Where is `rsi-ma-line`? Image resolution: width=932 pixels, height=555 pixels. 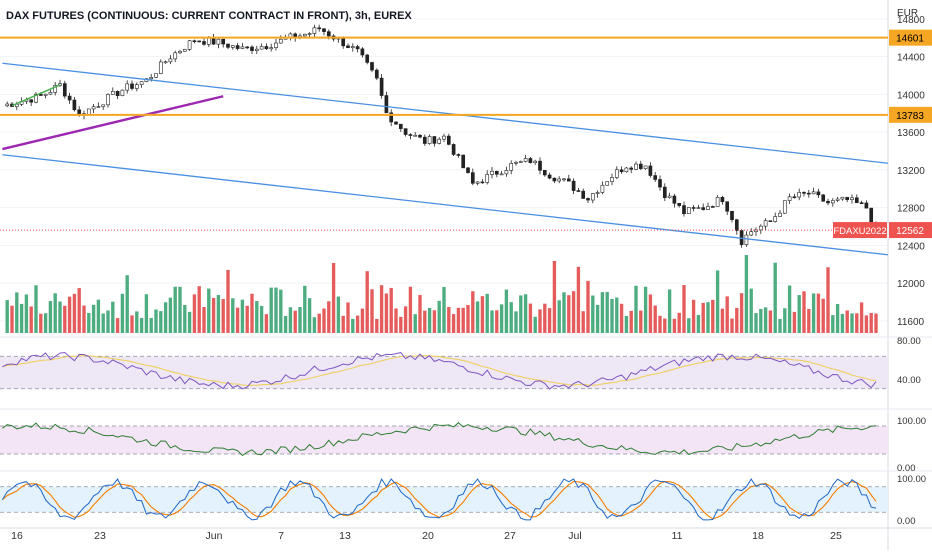
rsi-ma-line is located at coordinates (439, 371).